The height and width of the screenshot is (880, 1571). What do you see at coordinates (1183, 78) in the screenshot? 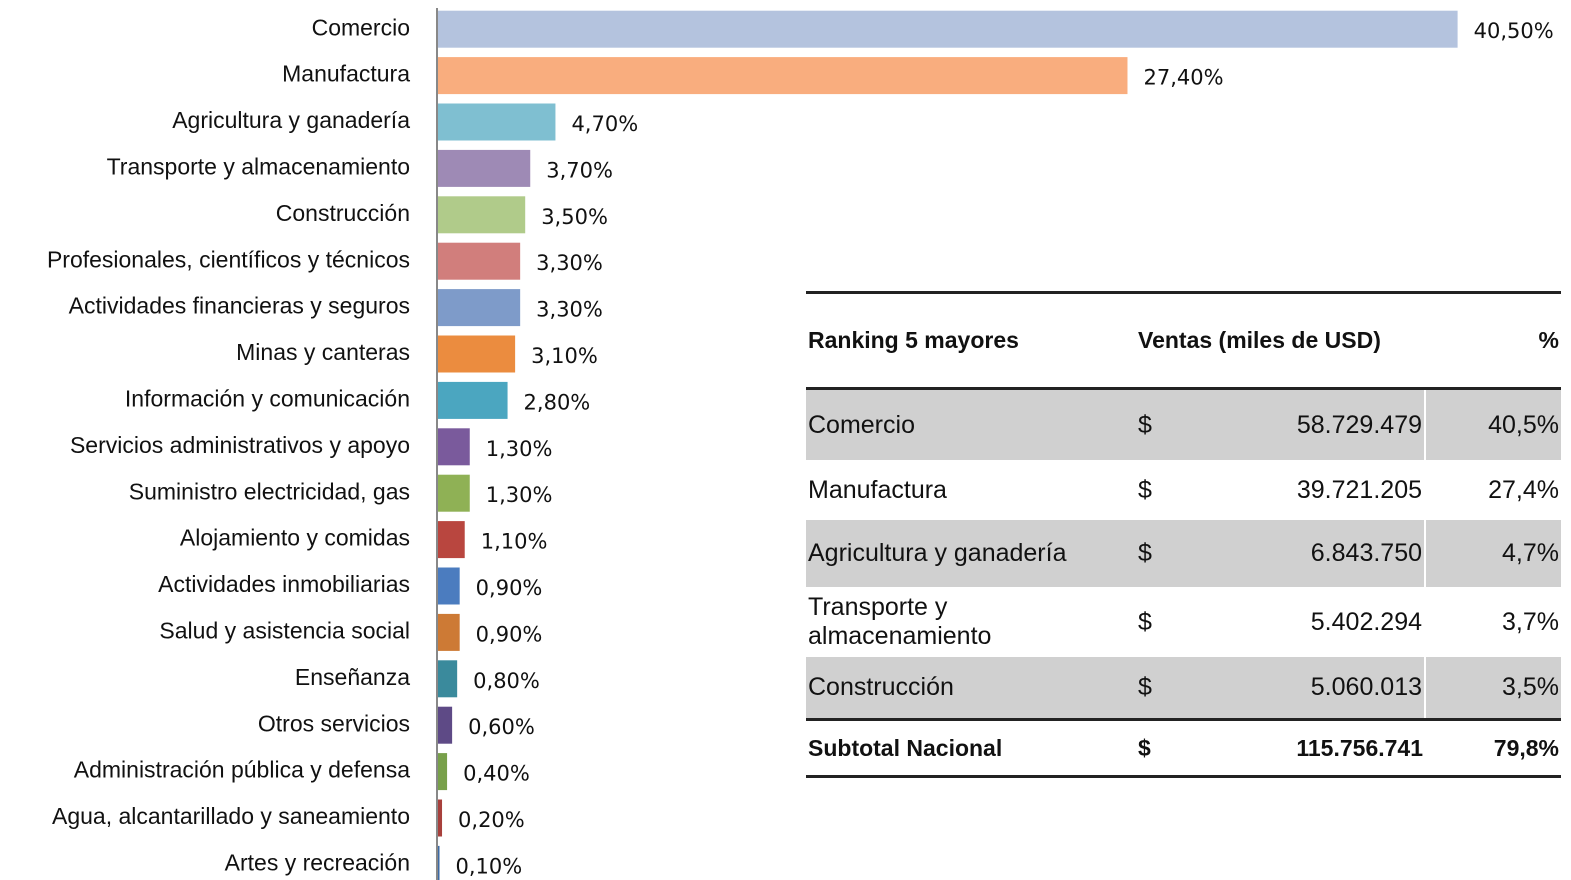
I see `value-label: 27,40%` at bounding box center [1183, 78].